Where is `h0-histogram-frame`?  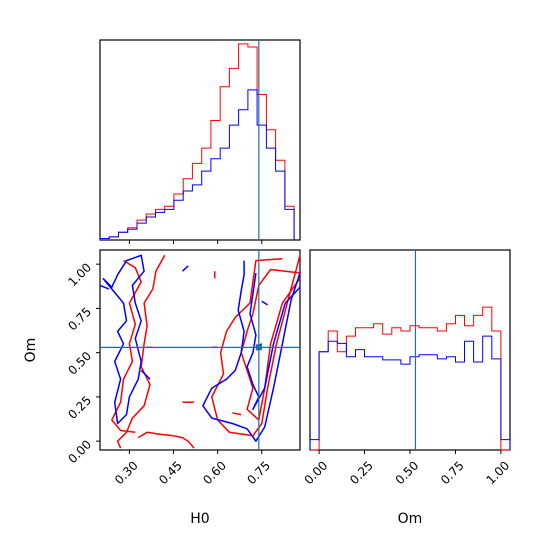 h0-histogram-frame is located at coordinates (200, 140).